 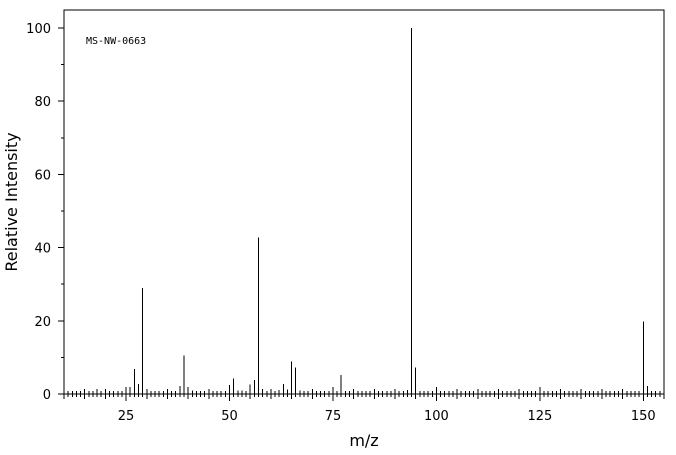 I want to click on x-tick-label: 50, so click(x=229, y=416).